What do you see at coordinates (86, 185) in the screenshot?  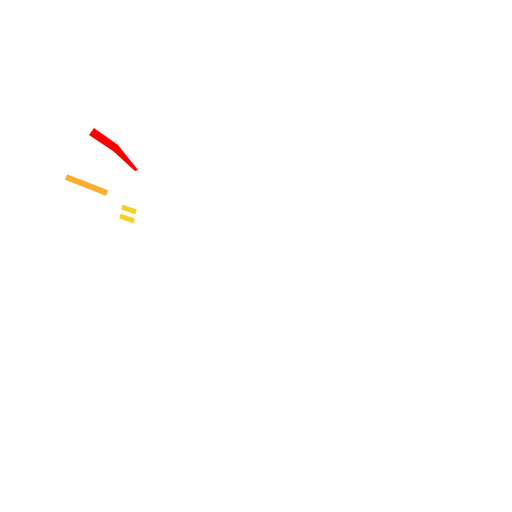 I see `orange-stroke` at bounding box center [86, 185].